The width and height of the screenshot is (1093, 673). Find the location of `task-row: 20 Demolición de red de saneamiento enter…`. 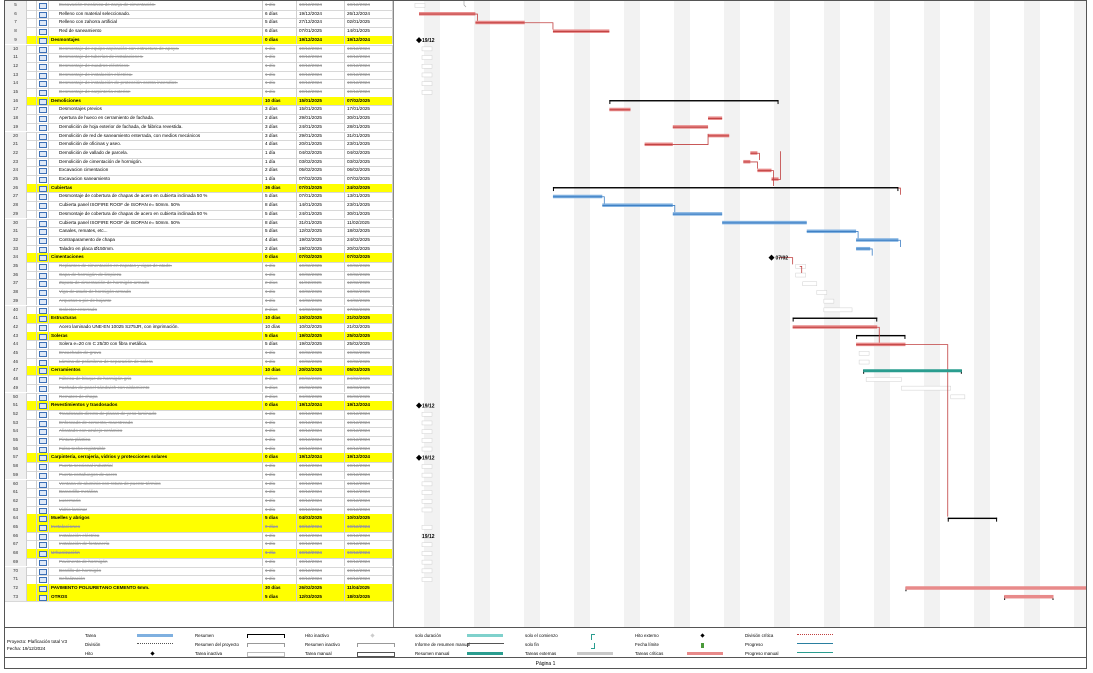

task-row: 20 Demolición de red de saneamiento enter… is located at coordinates (199, 136).